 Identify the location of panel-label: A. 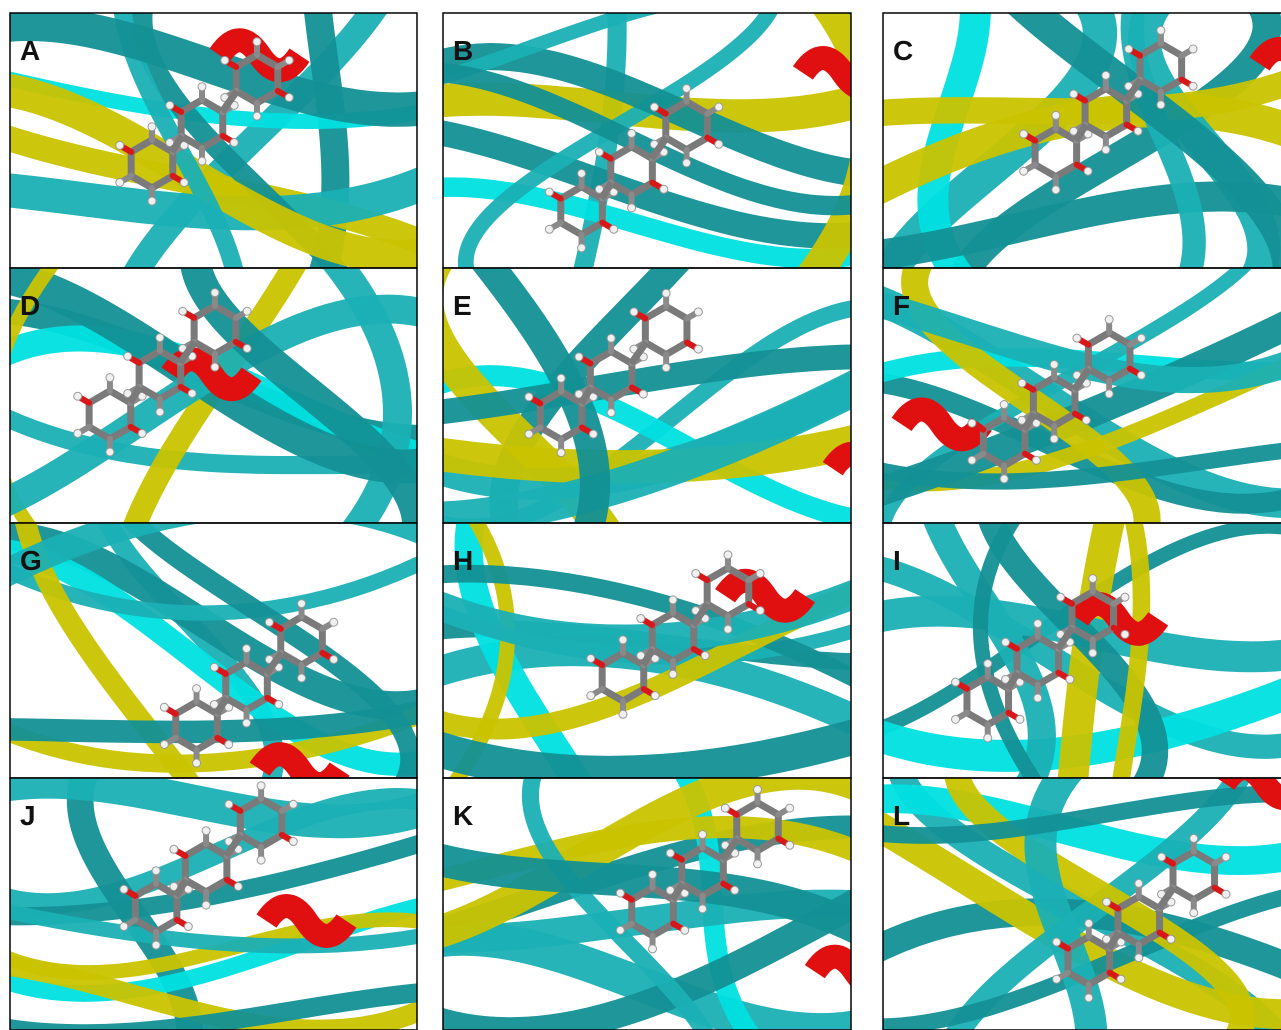
(30, 50).